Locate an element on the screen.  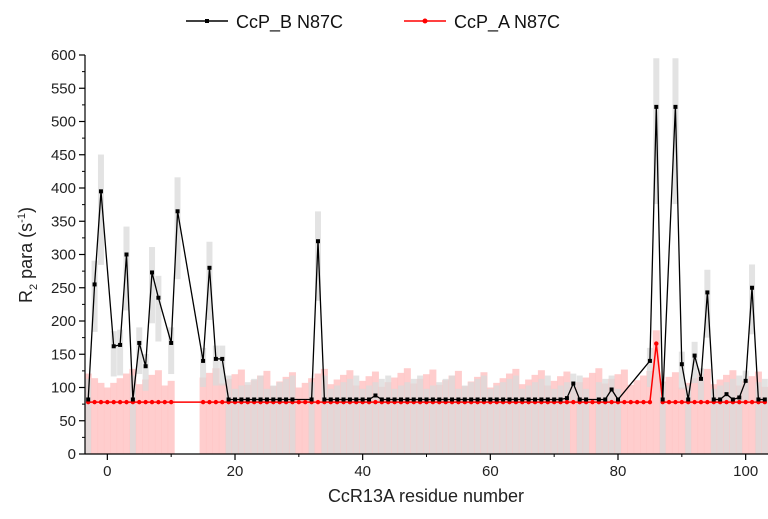
legend-marker-series-a is located at coordinates (425, 21).